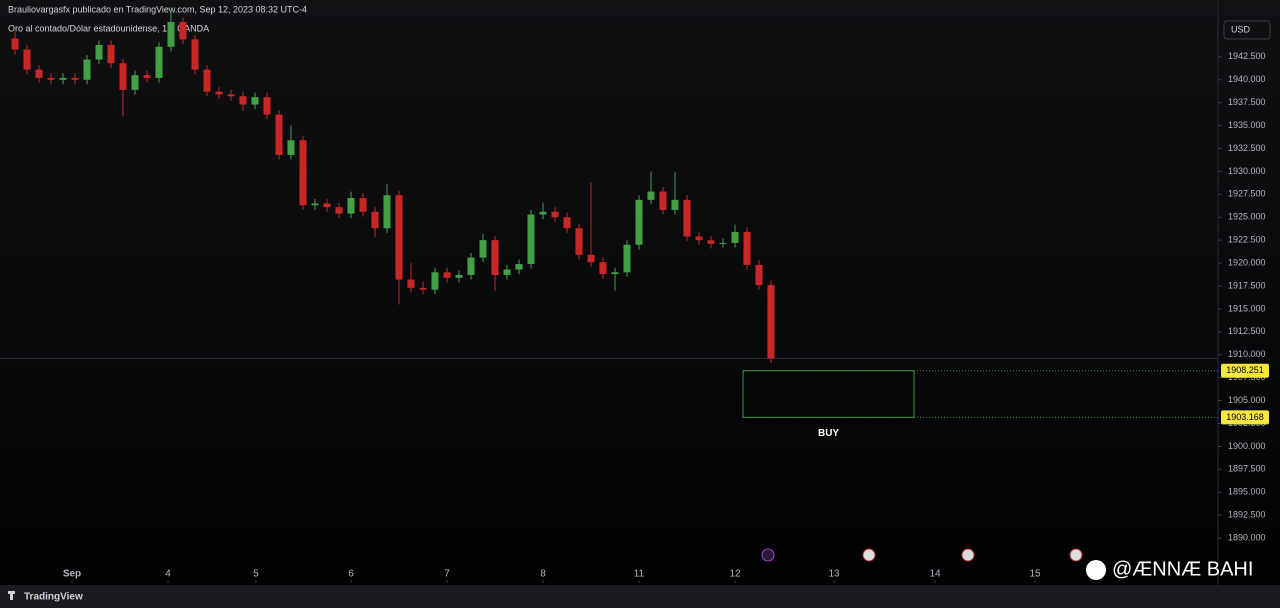 Image resolution: width=1280 pixels, height=608 pixels. Describe the element at coordinates (543, 574) in the screenshot. I see `x-tick-label: 8` at that location.